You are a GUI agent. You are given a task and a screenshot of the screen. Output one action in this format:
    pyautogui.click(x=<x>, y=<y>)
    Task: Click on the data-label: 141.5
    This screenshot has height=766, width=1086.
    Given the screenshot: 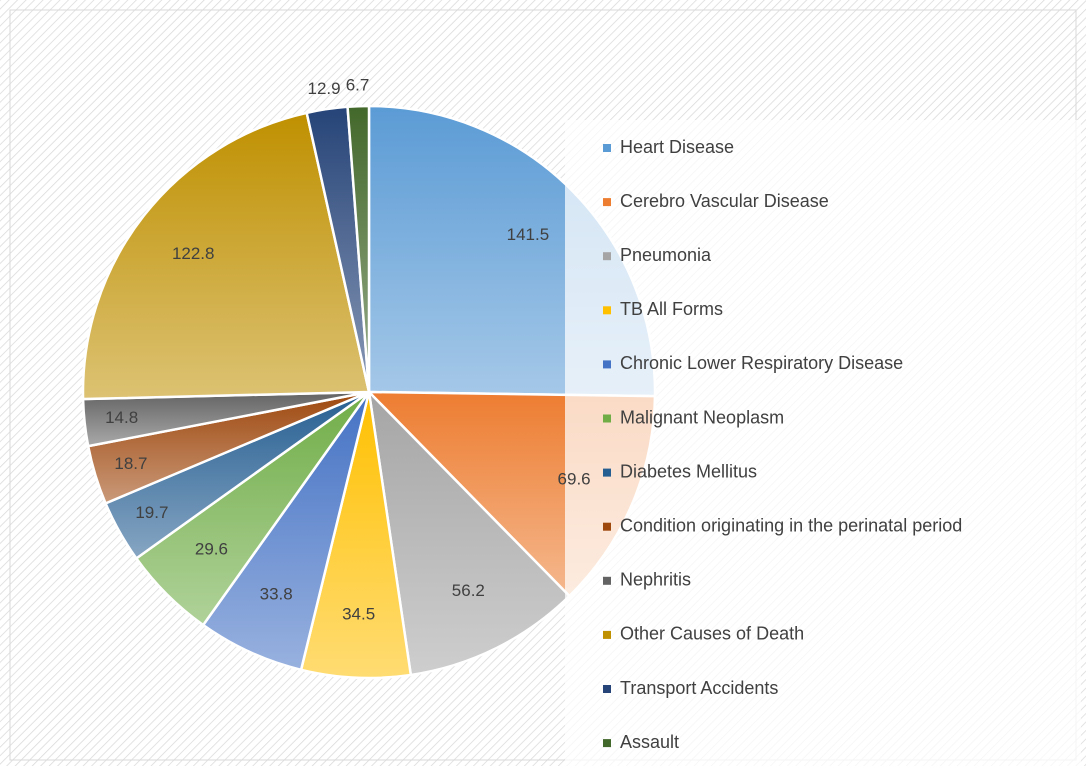 What is the action you would take?
    pyautogui.click(x=528, y=234)
    